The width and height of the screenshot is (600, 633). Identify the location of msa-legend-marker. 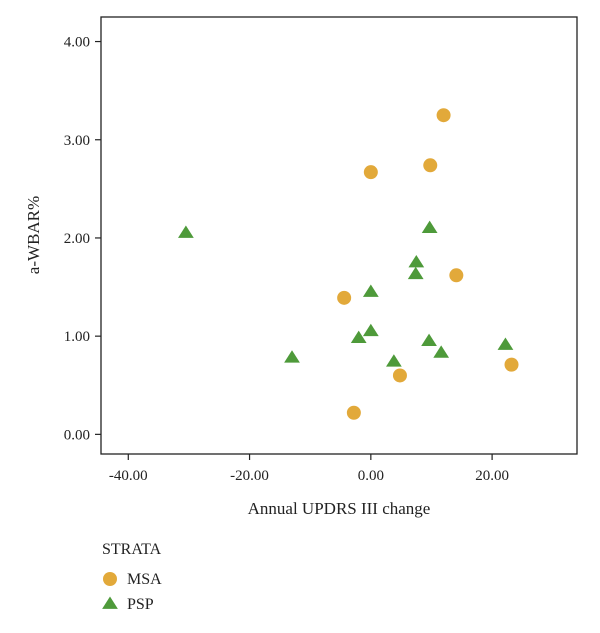
(110, 579).